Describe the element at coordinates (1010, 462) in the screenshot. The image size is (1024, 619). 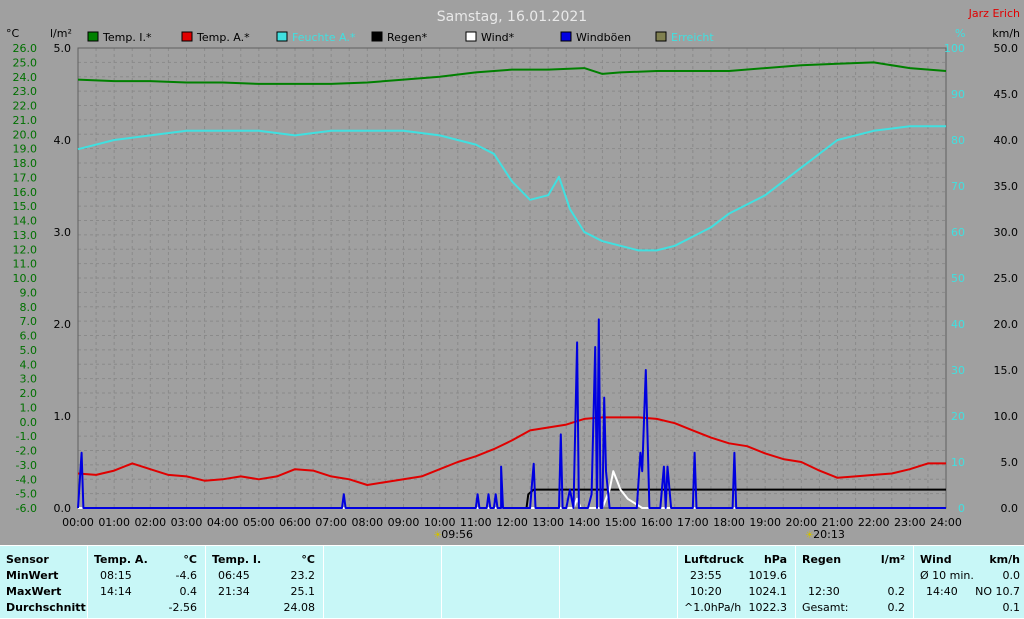
I see `wind-tick-label: 5.0` at that location.